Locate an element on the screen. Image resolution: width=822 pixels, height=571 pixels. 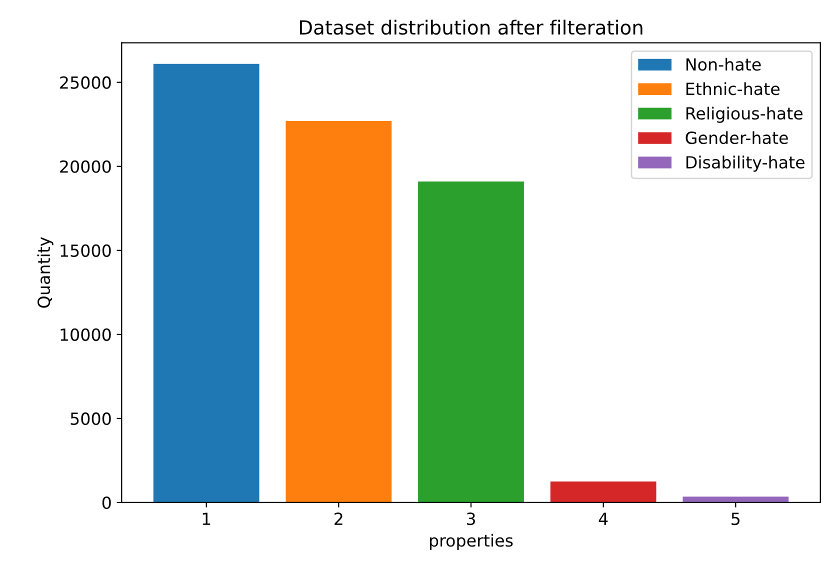
legend-label: Disability-hate is located at coordinates (745, 164).